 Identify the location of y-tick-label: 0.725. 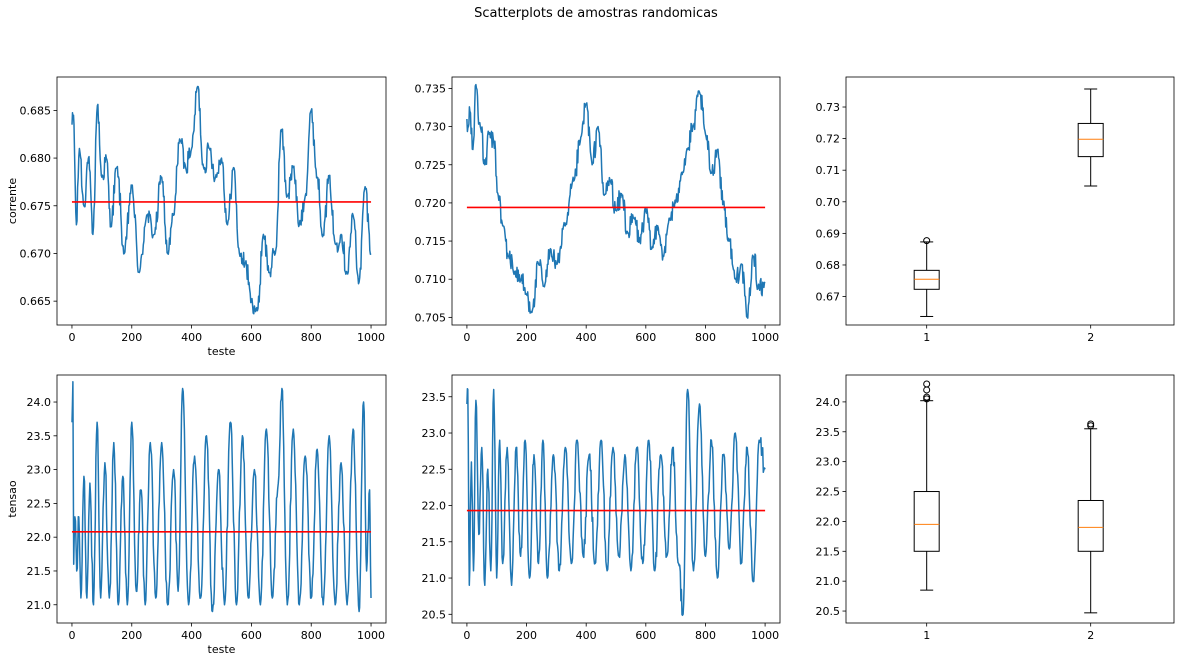
(431, 165).